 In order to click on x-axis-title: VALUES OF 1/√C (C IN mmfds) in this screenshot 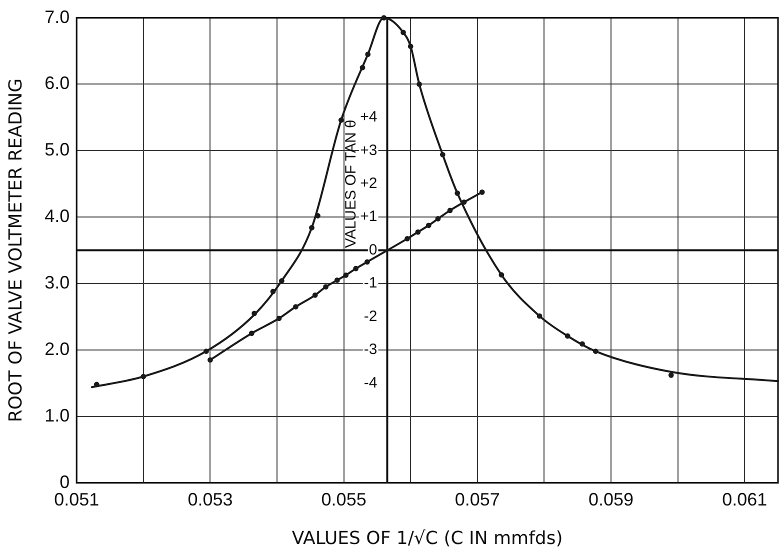, I will do `click(427, 538)`.